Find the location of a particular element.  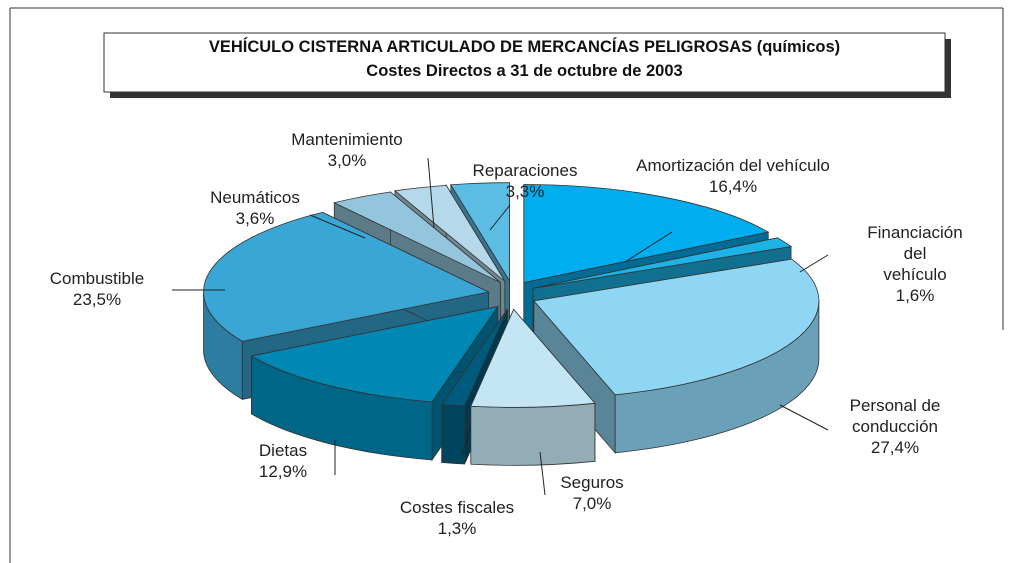

category-label: Neumáticos is located at coordinates (255, 197).